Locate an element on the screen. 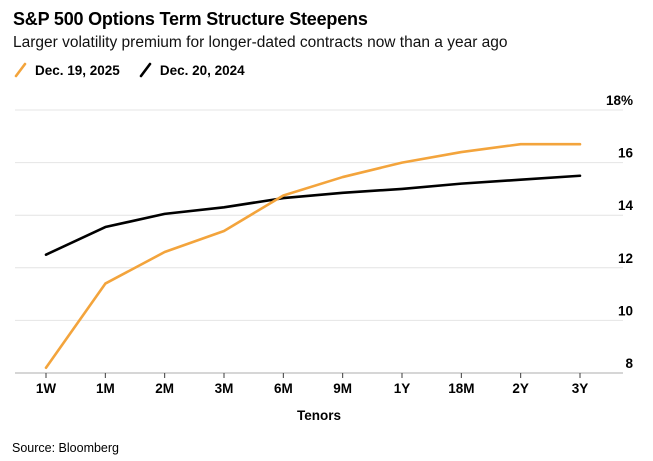  x-tick-label: 18M is located at coordinates (461, 388).